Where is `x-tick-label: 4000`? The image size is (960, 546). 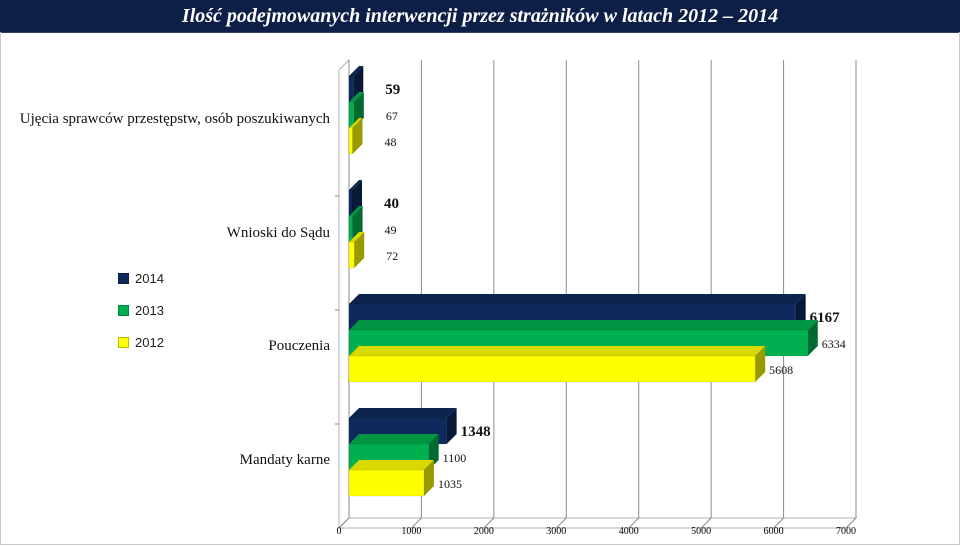 x-tick-label: 4000 is located at coordinates (629, 531).